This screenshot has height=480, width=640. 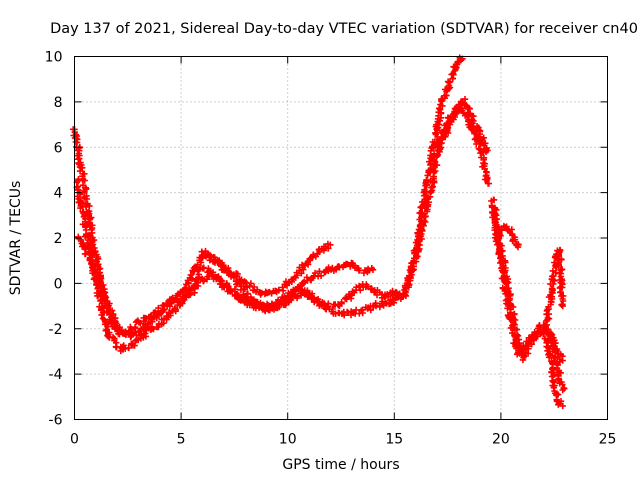 I want to click on y-tick-label: 0, so click(x=58, y=284).